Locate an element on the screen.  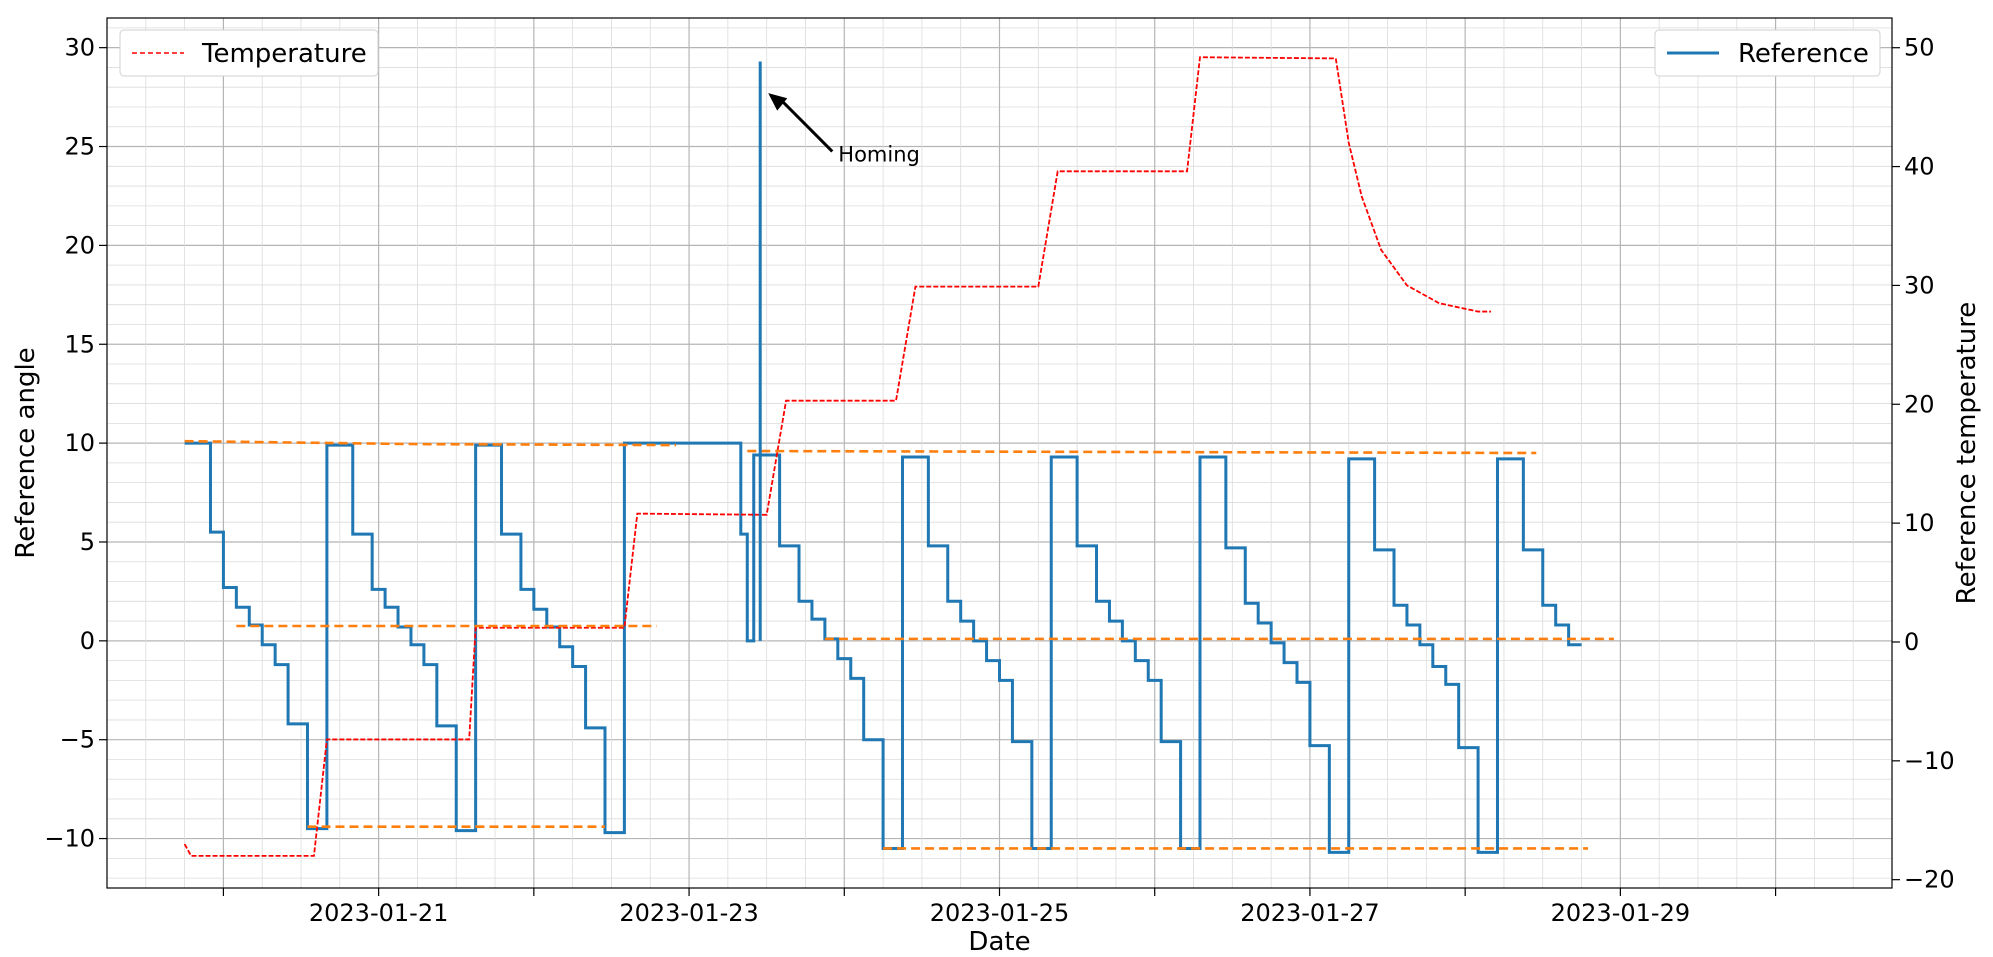
y2-tick-label: 20 is located at coordinates (1919, 404).